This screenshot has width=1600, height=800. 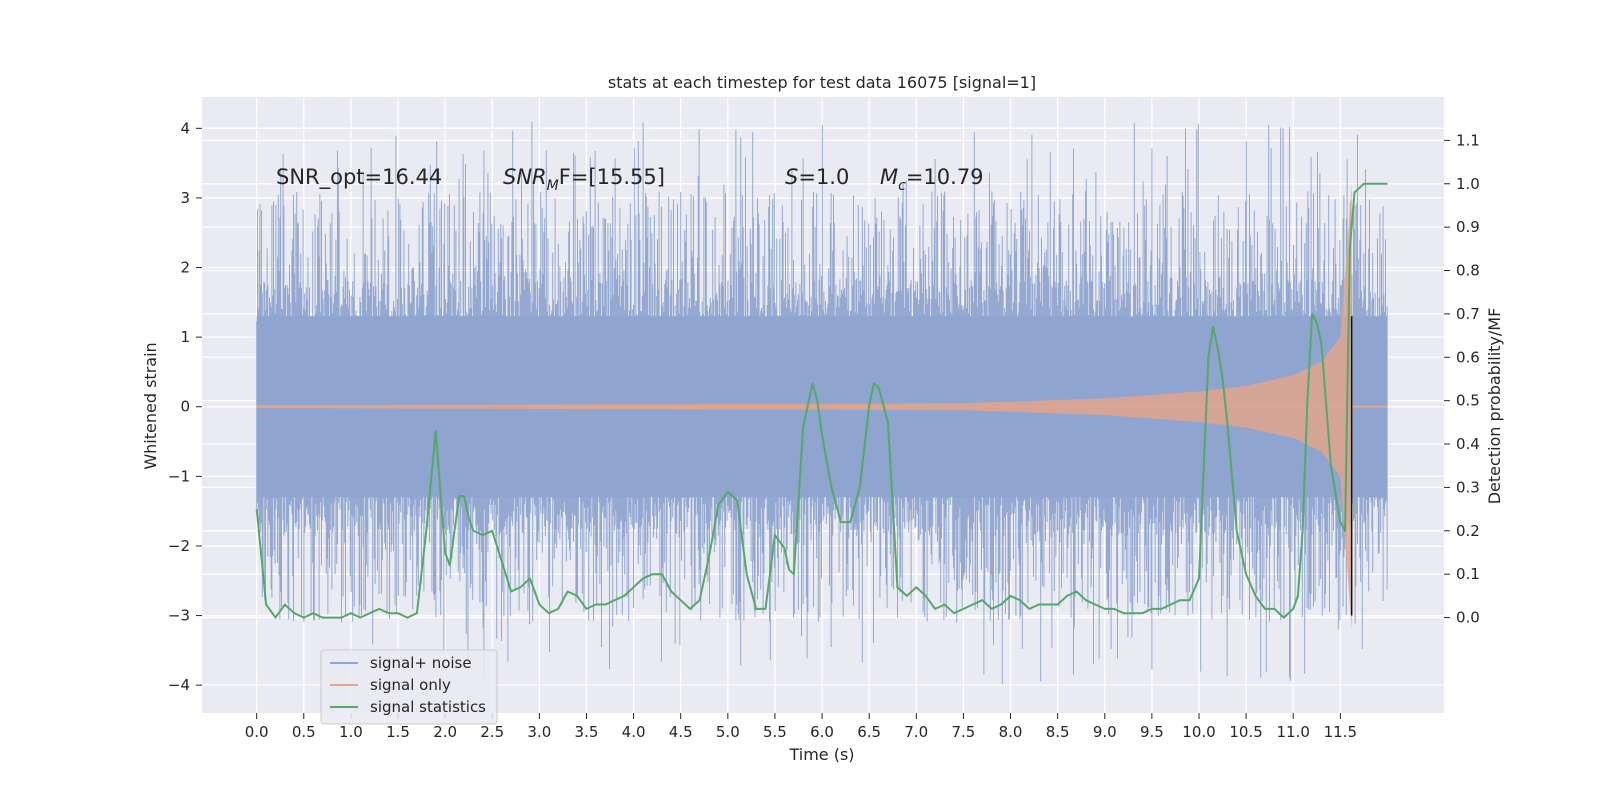 What do you see at coordinates (1468, 618) in the screenshot?
I see `y2-tick-label: 0.0` at bounding box center [1468, 618].